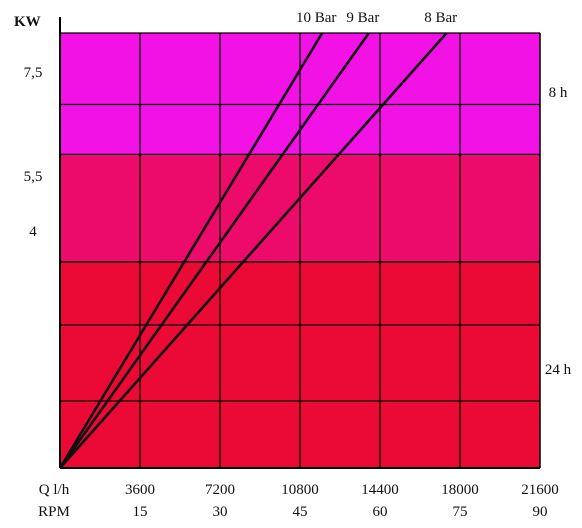  I want to click on x-tick-rpm-2: 45, so click(300, 512).